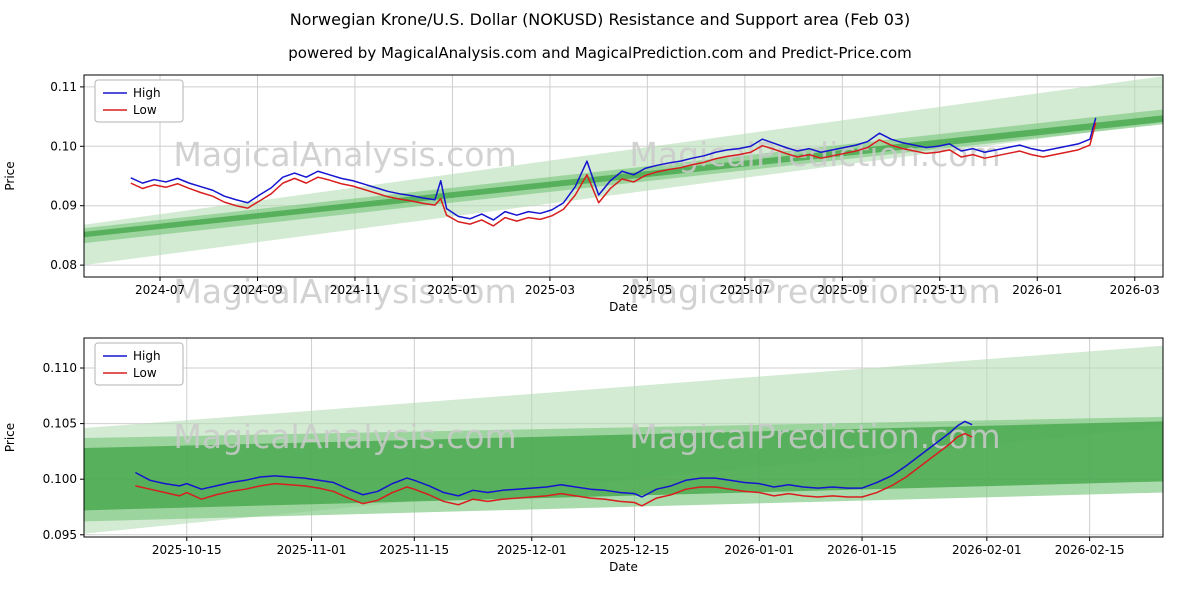 This screenshot has height=600, width=1200. Describe the element at coordinates (987, 550) in the screenshot. I see `x-tick-label: 2026-02-01` at that location.